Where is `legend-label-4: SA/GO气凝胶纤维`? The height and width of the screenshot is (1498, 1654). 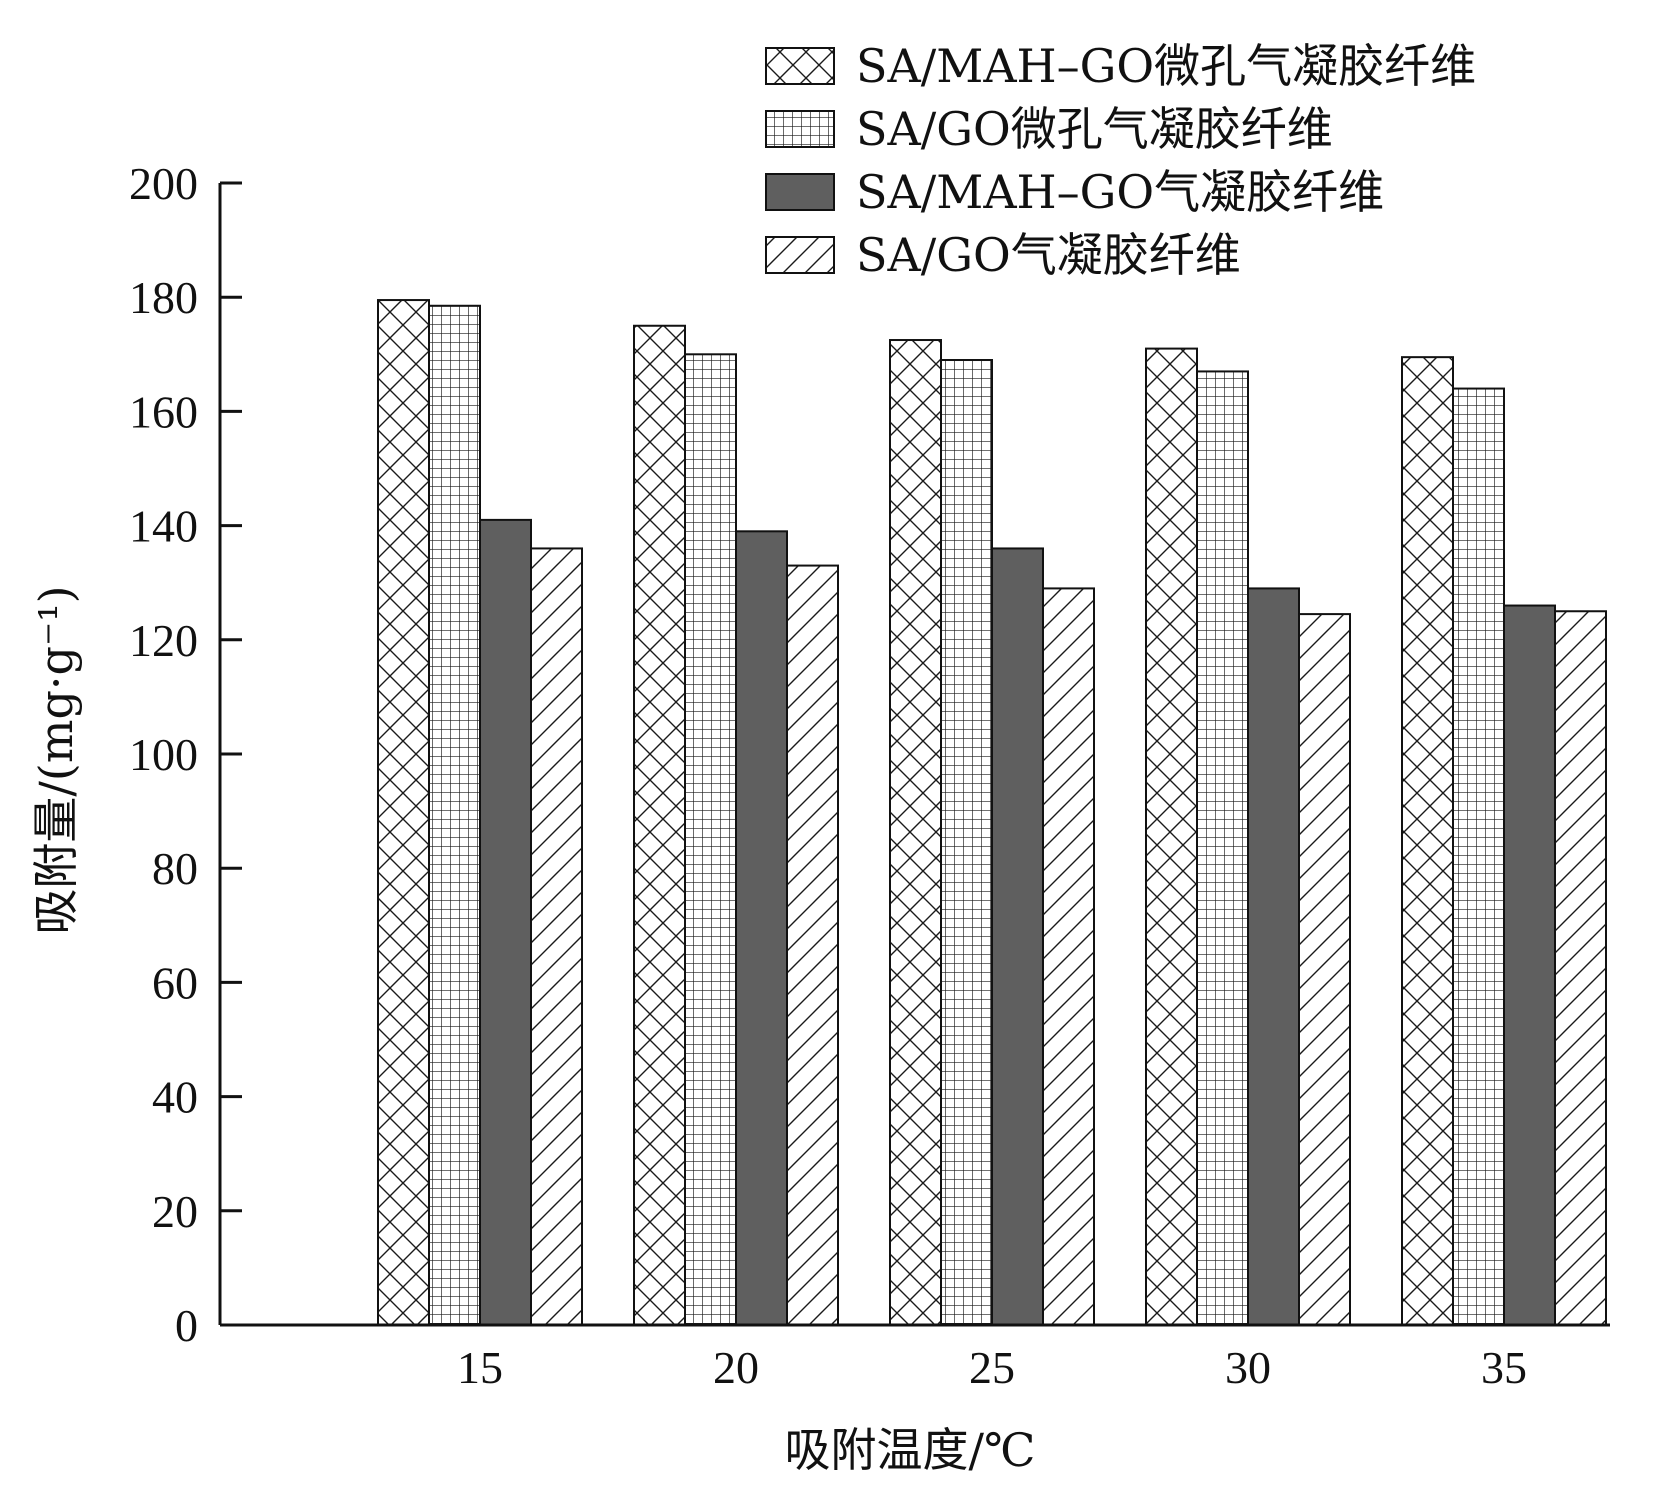
legend-label-4: SA/GO气凝胶纤维 is located at coordinates (1048, 255).